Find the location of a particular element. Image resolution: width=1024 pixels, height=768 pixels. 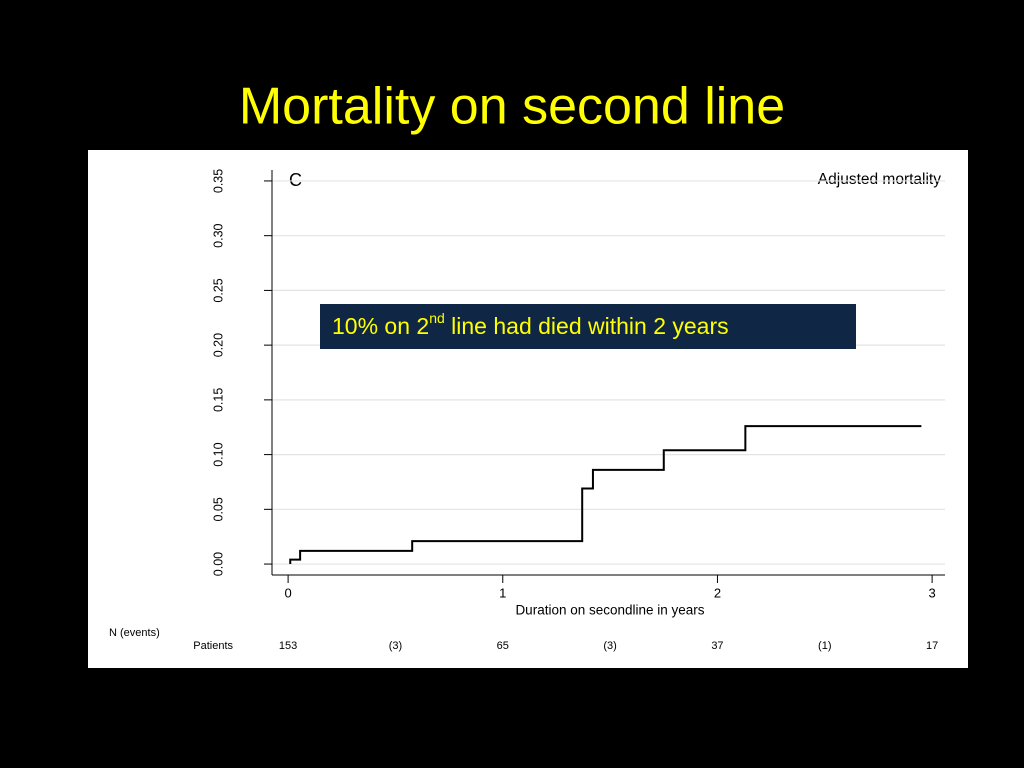

risk-table-title: N (events) is located at coordinates (134, 633).